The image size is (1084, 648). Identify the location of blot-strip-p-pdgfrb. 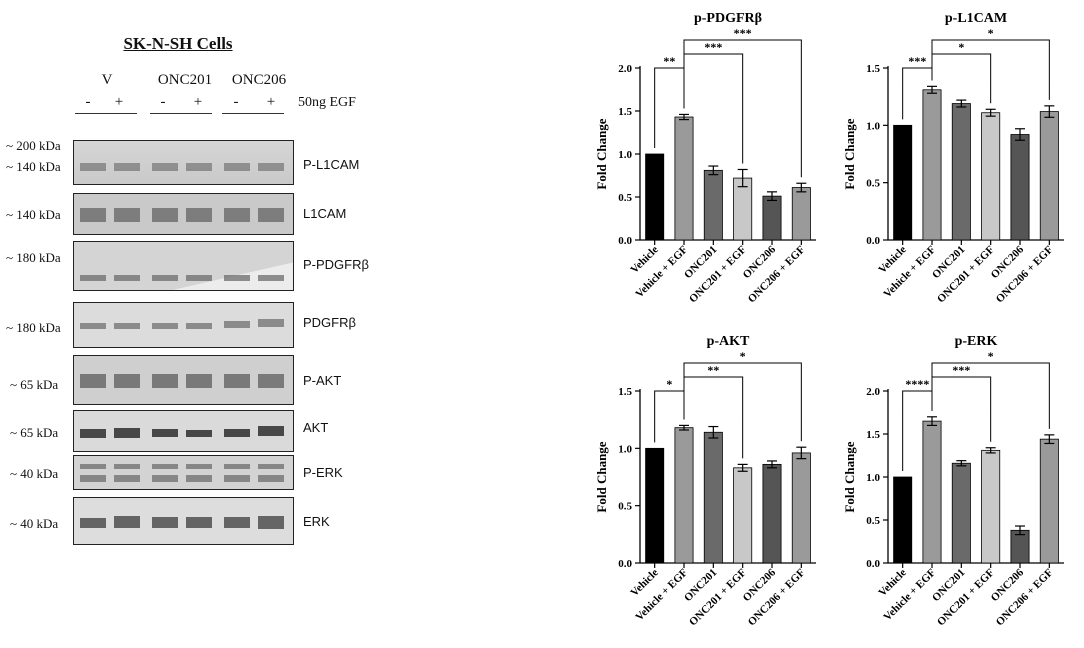
(183, 266).